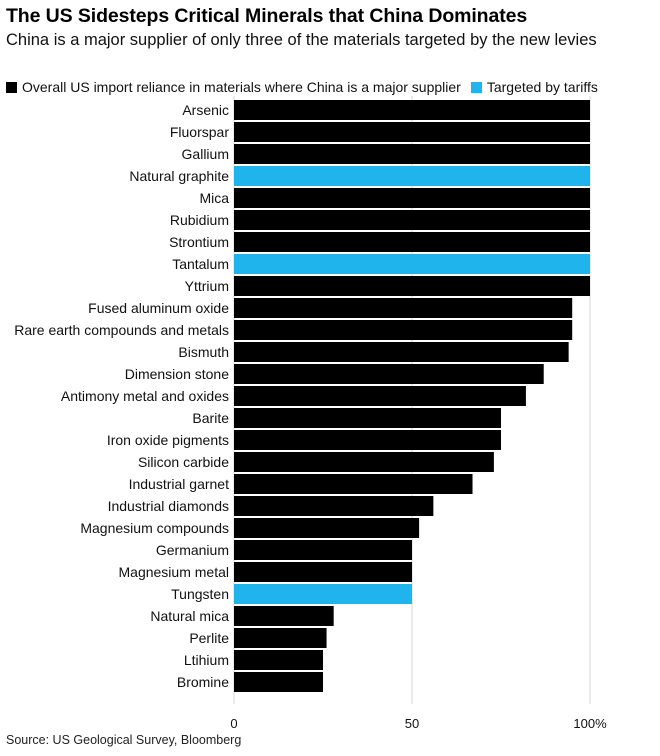 The width and height of the screenshot is (660, 756). Describe the element at coordinates (542, 87) in the screenshot. I see `legend-label-targeted: Targeted by tariffs` at that location.